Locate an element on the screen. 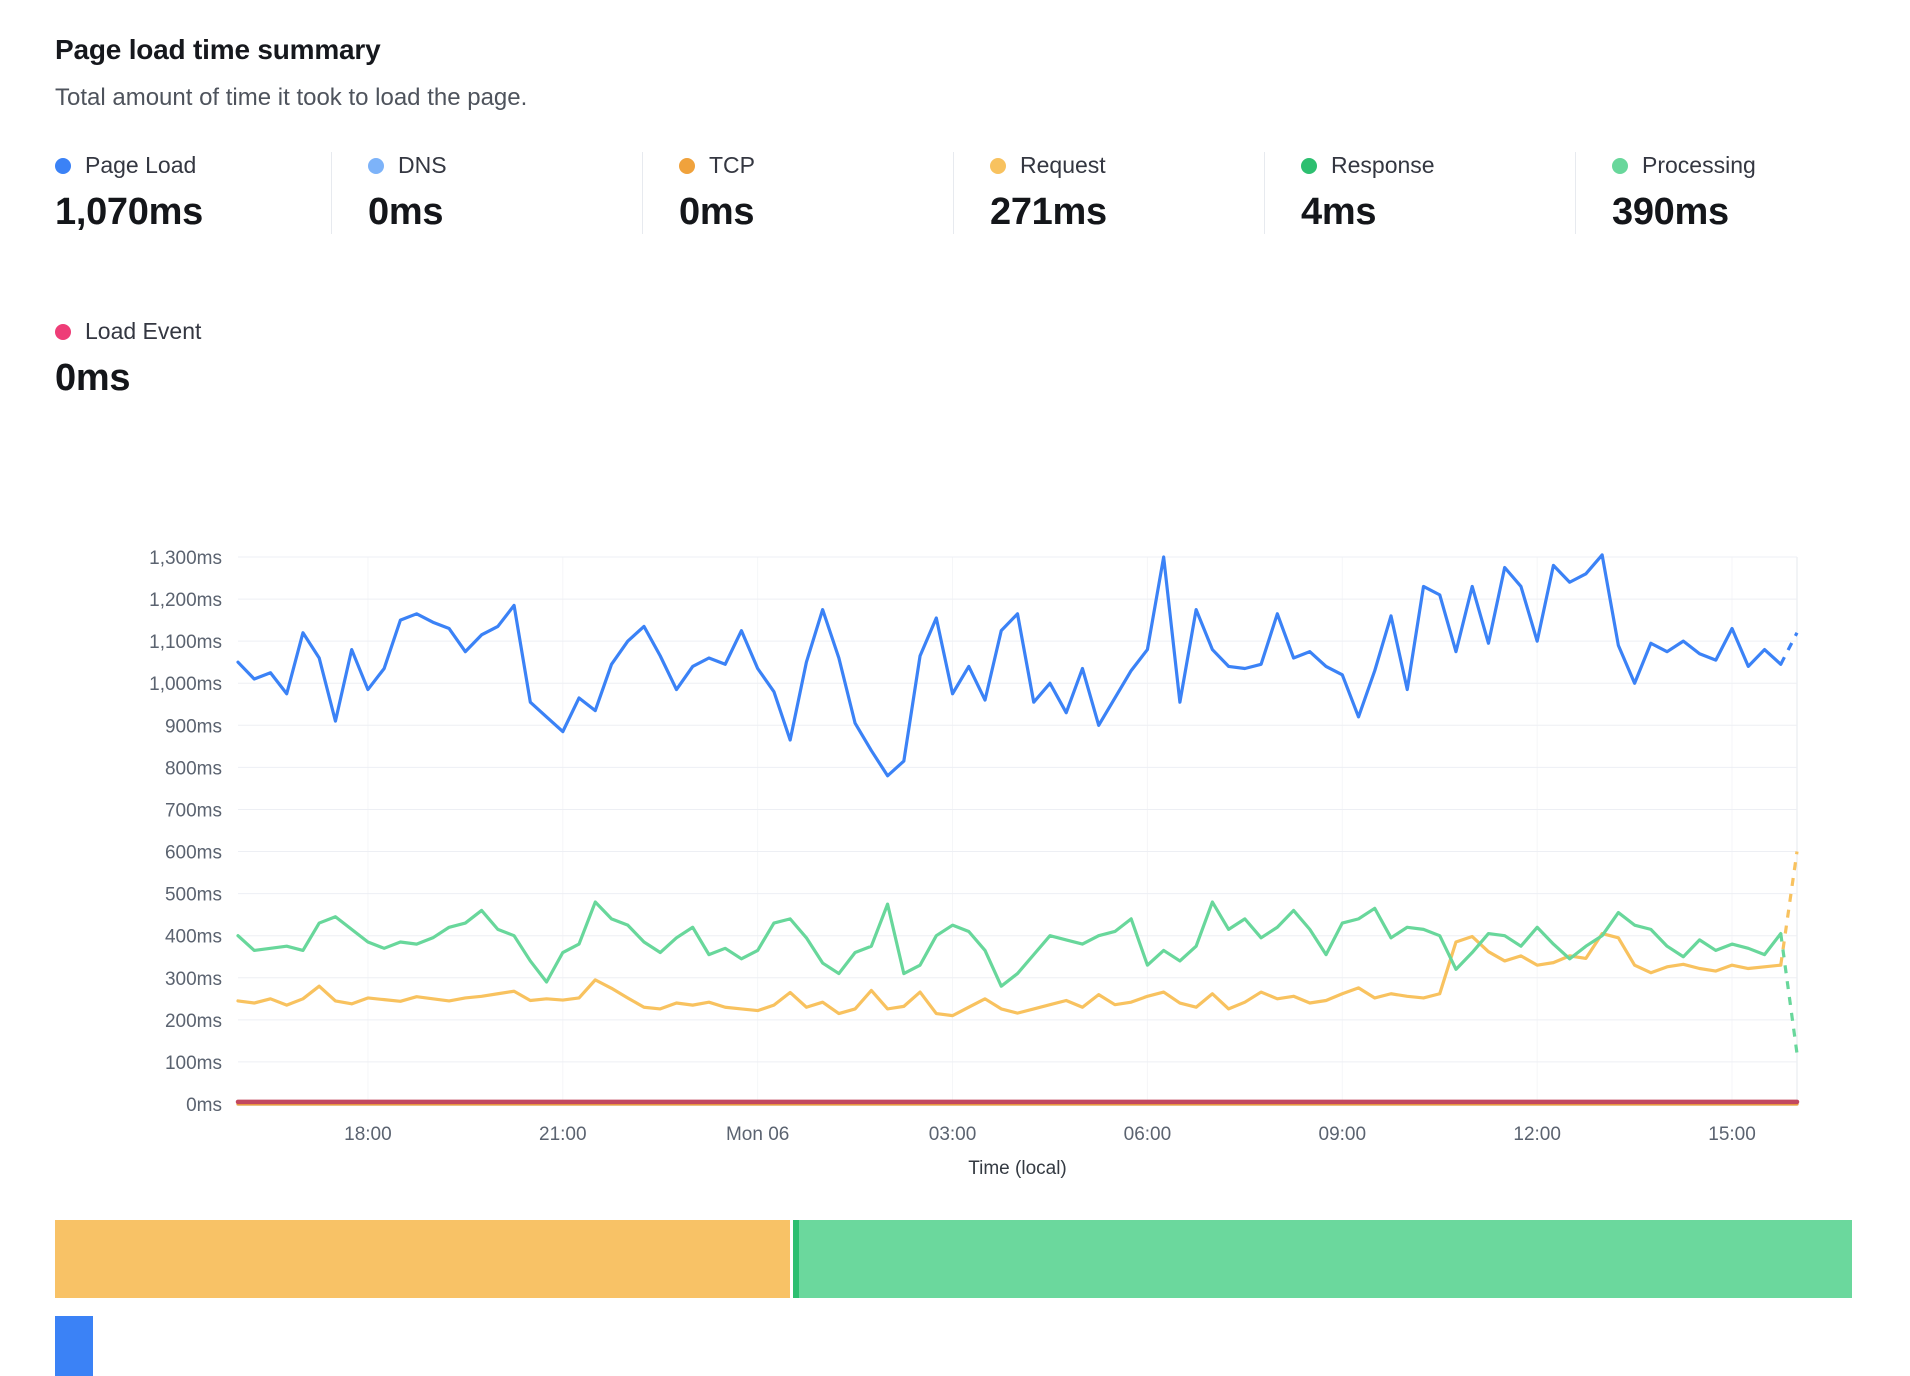 The image size is (1910, 1376). metric-request: Request 271ms is located at coordinates (1108, 193).